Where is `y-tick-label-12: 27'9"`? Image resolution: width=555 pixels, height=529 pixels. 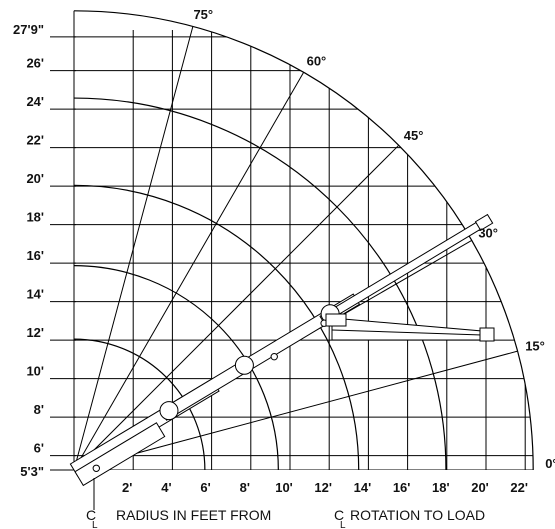
y-tick-label-12: 27'9" is located at coordinates (28, 29).